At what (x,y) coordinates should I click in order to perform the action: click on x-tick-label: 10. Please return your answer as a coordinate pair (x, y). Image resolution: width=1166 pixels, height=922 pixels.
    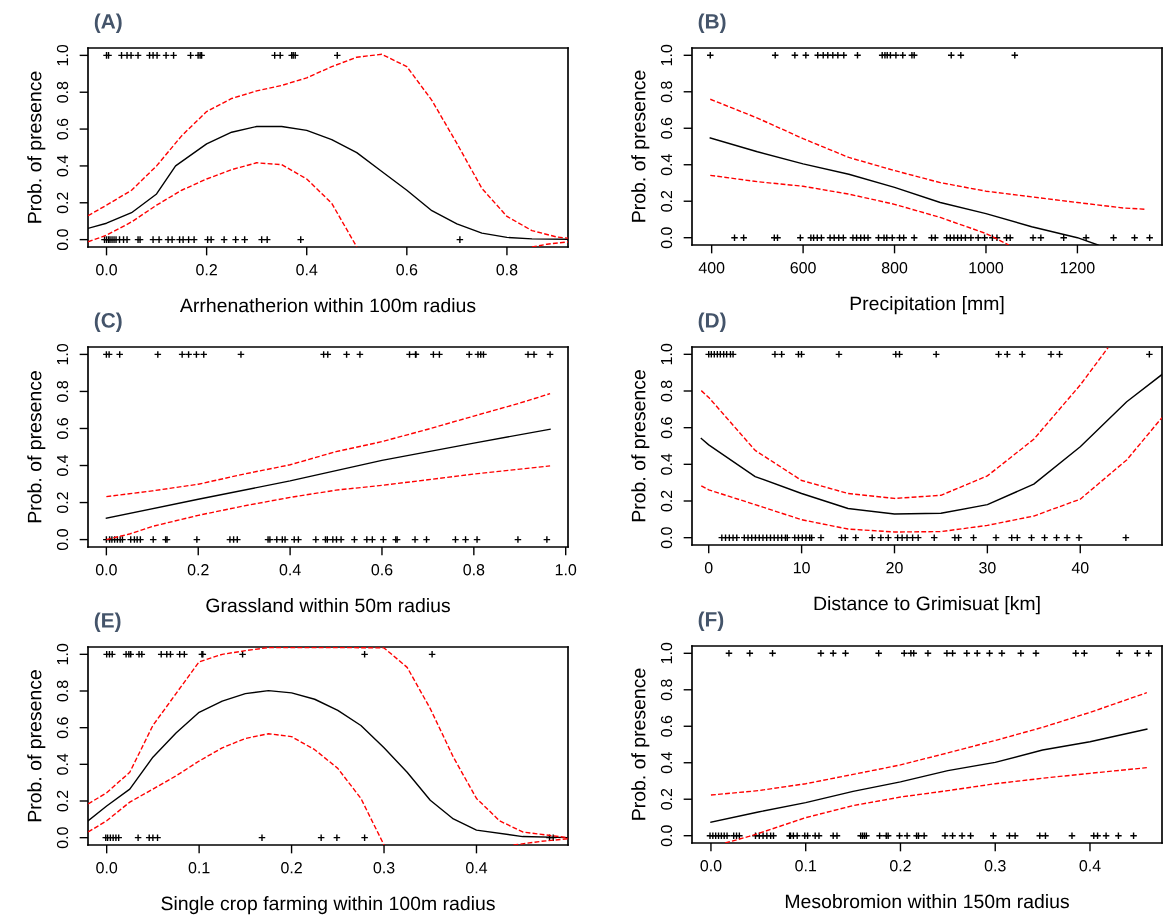
    Looking at the image, I should click on (801, 568).